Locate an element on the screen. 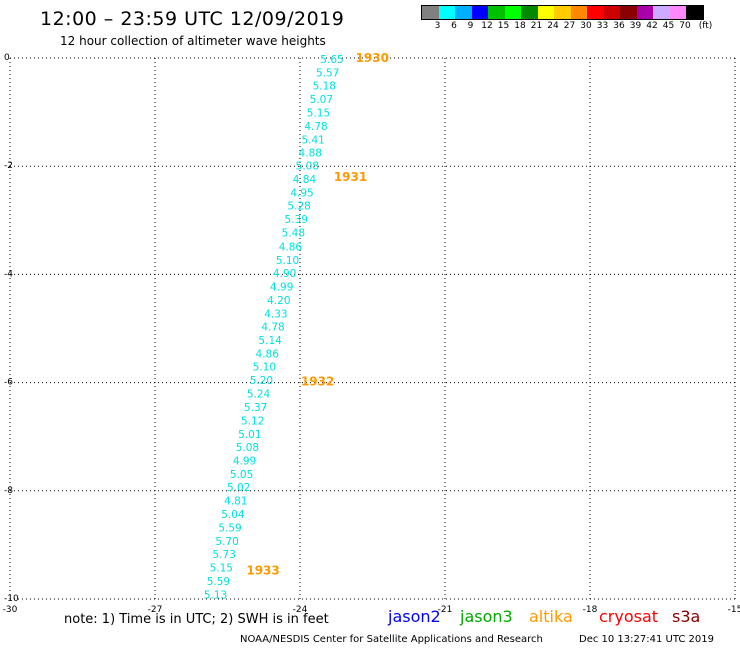 This screenshot has height=650, width=740. color-scale-label: 18 is located at coordinates (520, 26).